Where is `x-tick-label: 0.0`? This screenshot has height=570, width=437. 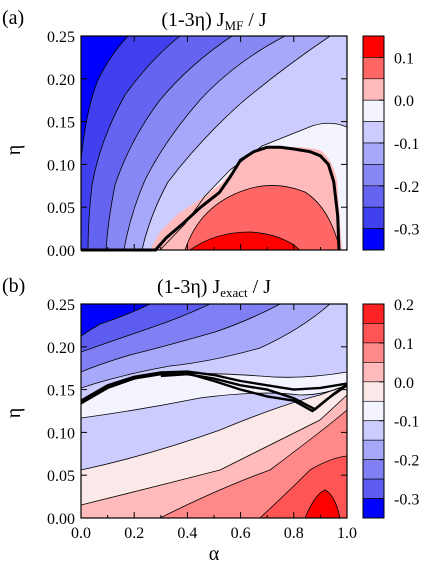 x-tick-label: 0.0 is located at coordinates (81, 533).